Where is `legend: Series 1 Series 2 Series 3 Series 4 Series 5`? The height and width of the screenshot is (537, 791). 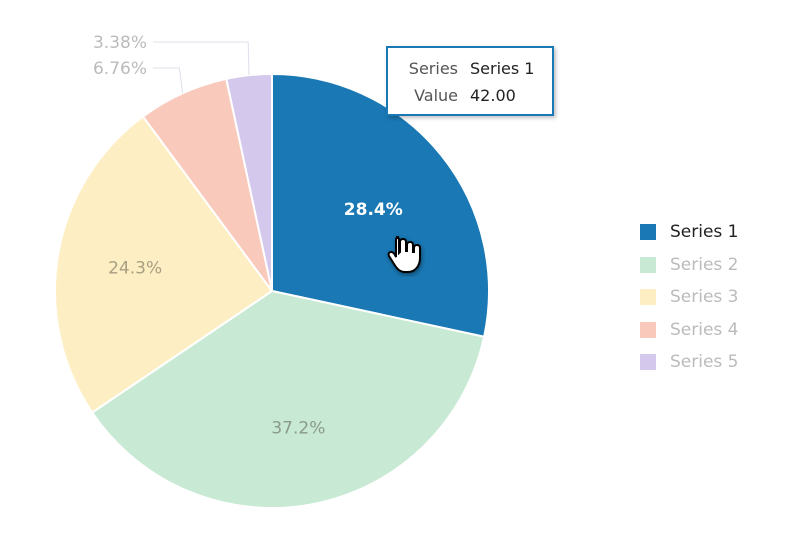
legend: Series 1 Series 2 Series 3 Series 4 Series 5 is located at coordinates (689, 297).